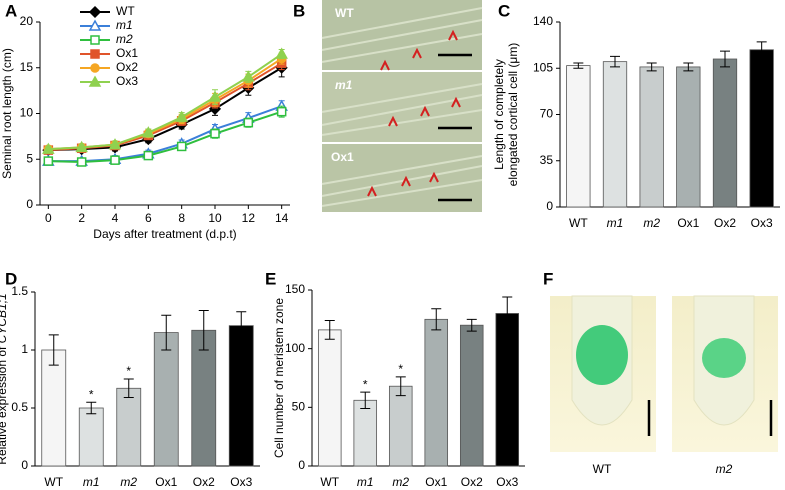 The width and height of the screenshot is (785, 490). Describe the element at coordinates (19, 291) in the screenshot. I see `y-tick-label: 1.5` at that location.